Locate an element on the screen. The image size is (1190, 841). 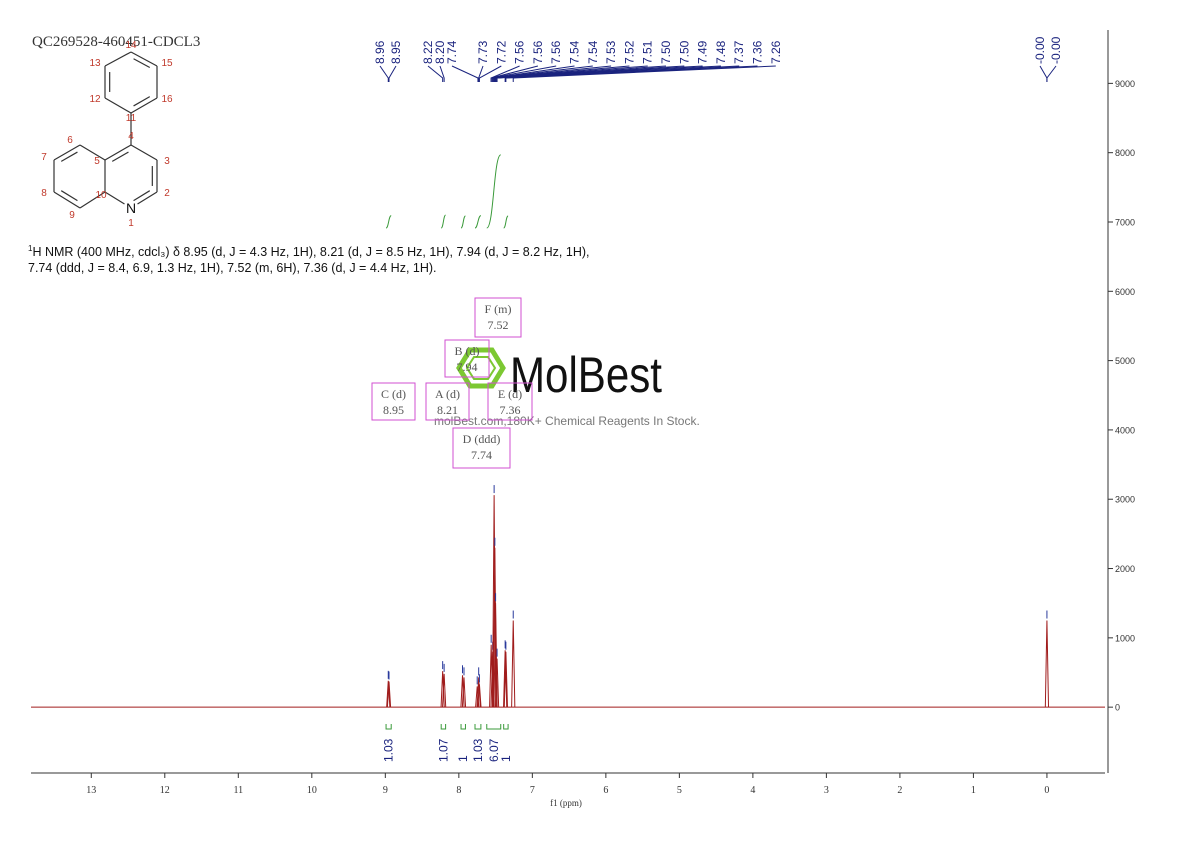
y-tick-label: 6000 is located at coordinates (1125, 292).